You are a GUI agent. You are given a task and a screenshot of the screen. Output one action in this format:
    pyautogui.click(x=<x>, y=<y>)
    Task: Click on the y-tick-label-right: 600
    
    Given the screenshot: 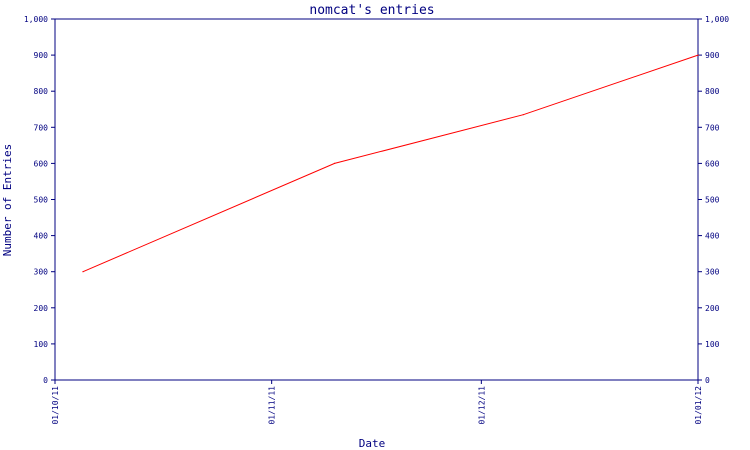 What is the action you would take?
    pyautogui.click(x=712, y=163)
    